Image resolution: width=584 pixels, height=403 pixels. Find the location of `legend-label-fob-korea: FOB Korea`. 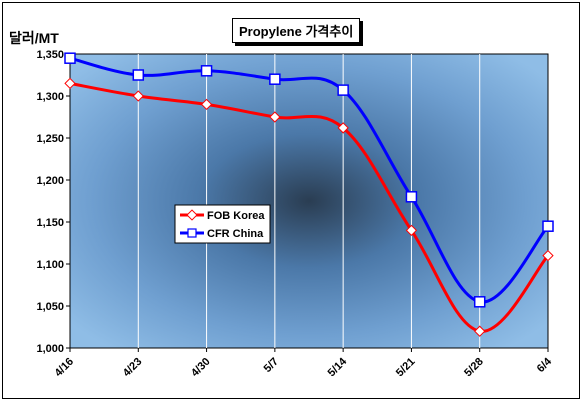

legend-label-fob-korea: FOB Korea is located at coordinates (236, 216).